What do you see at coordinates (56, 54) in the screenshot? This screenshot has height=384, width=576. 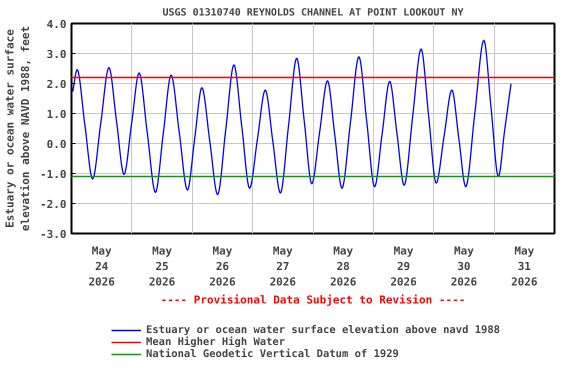 I see `y-tick-label: 3.0` at bounding box center [56, 54].